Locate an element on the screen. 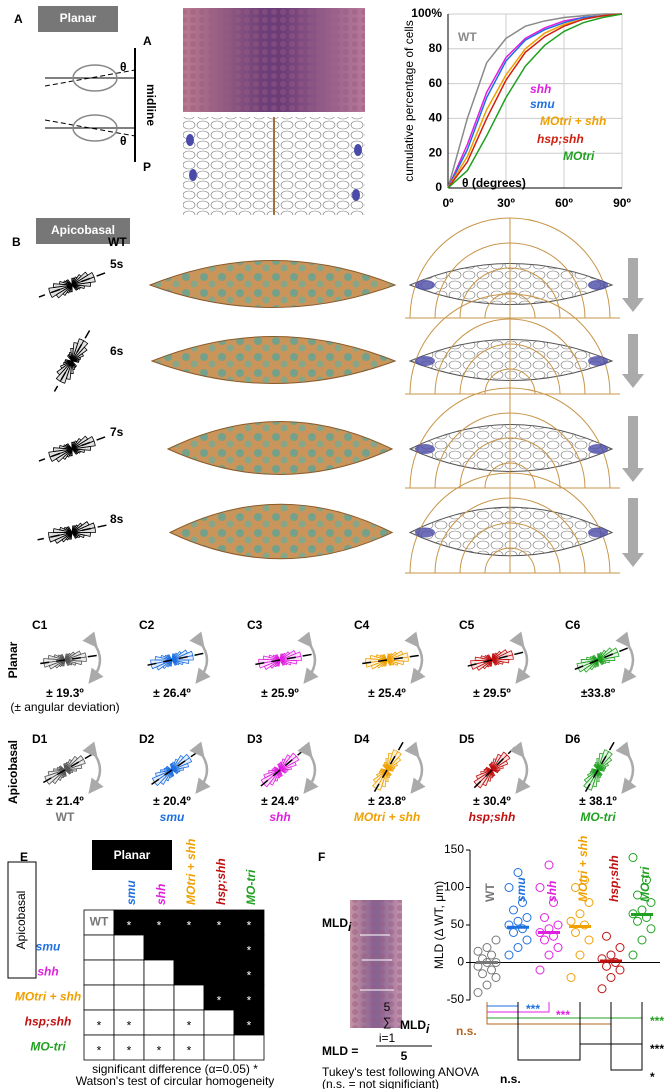 This screenshot has height=1089, width=667. panel-letter: E is located at coordinates (24, 857).